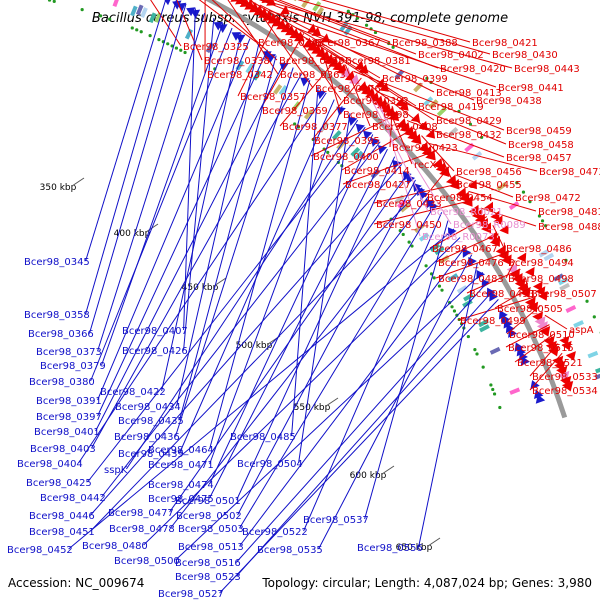 Image resolution: width=600 pixels, height=600 pixels. I want to click on gene-label: Bcer98_0414, so click(377, 171).